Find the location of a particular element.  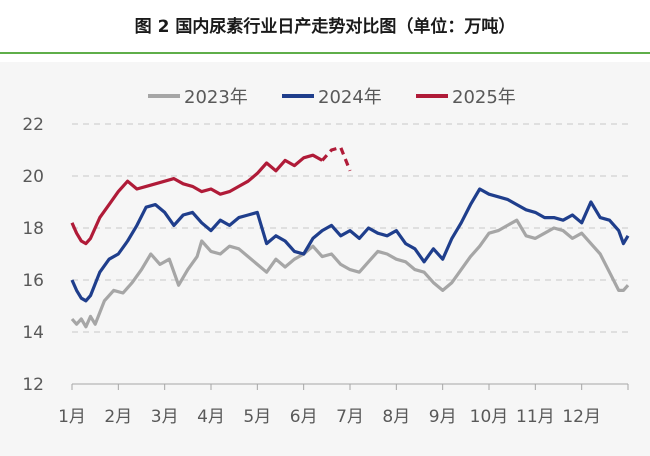

x-tick-label: 4月 is located at coordinates (211, 417).